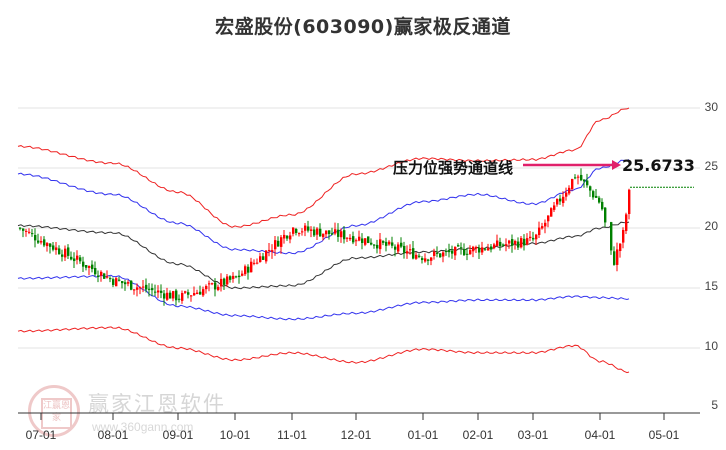 This screenshot has width=726, height=450. What do you see at coordinates (658, 165) in the screenshot?
I see `resistance-value: 25.6733` at bounding box center [658, 165].